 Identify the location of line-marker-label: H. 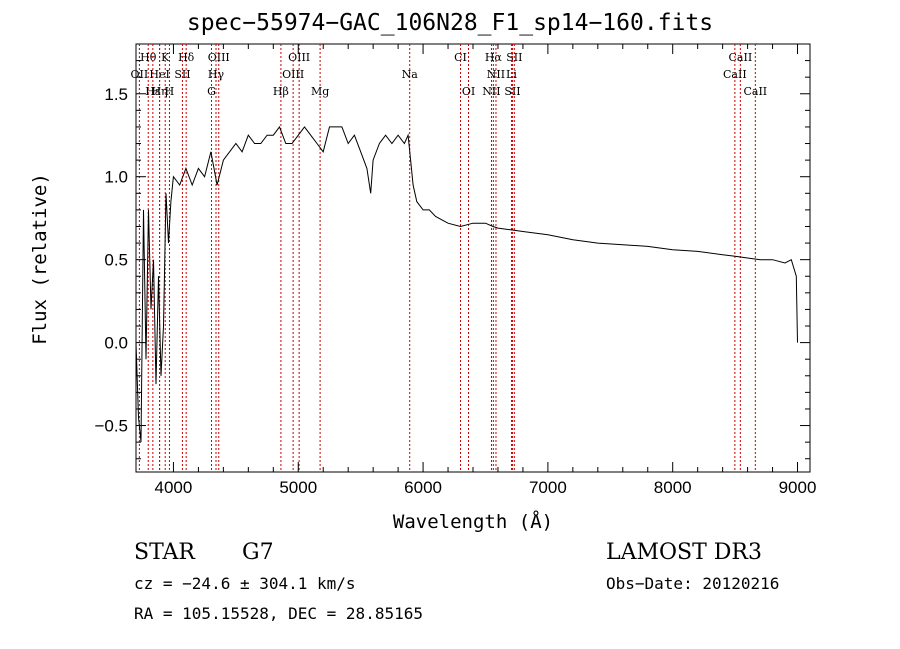
(170, 91).